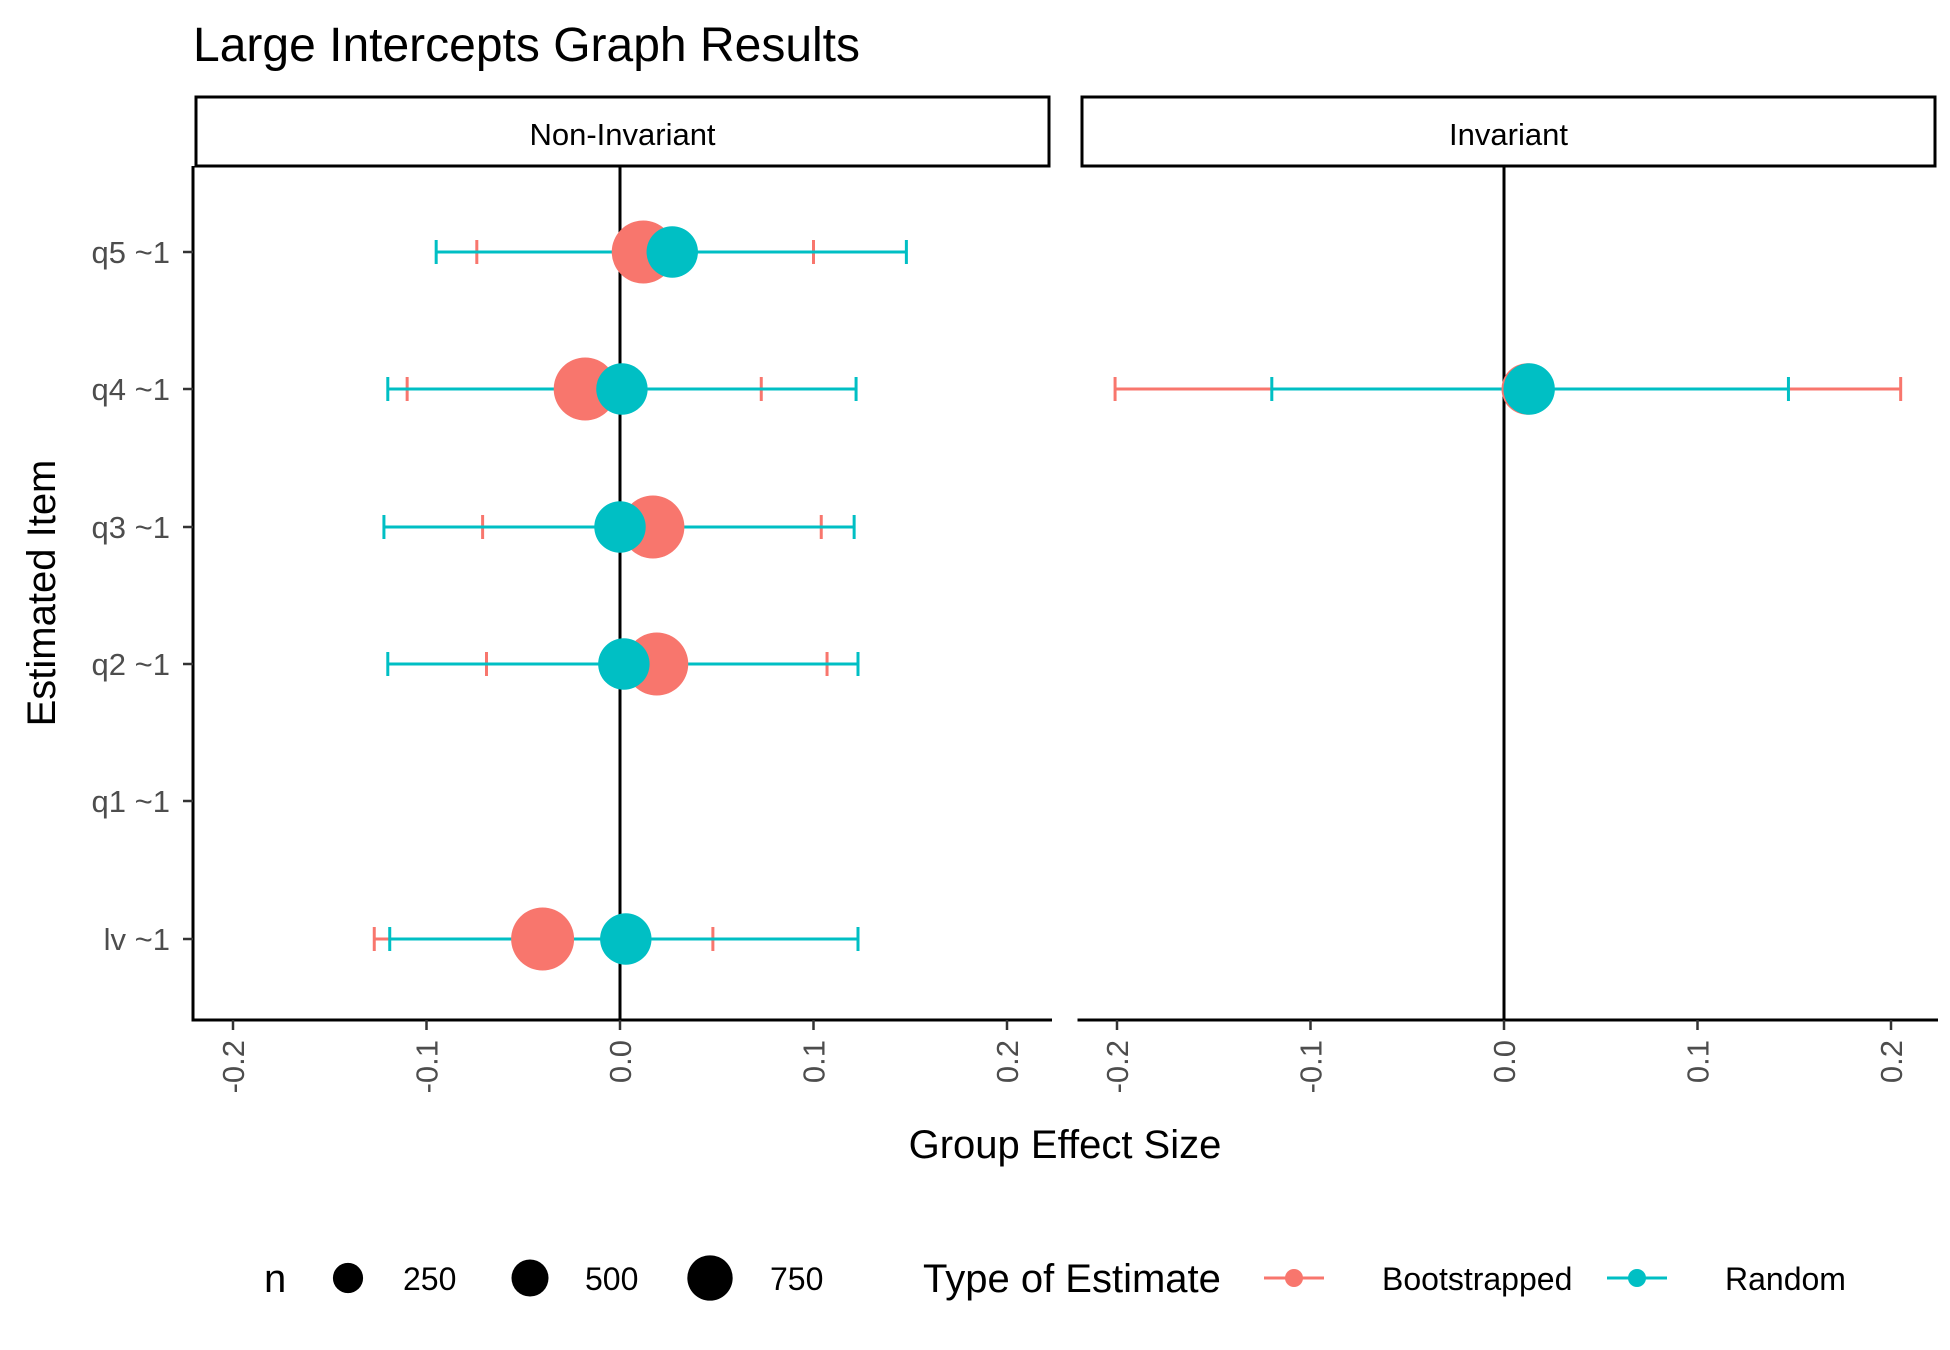  What do you see at coordinates (1294, 1278) in the screenshot?
I see `legend-key-bootstrapped` at bounding box center [1294, 1278].